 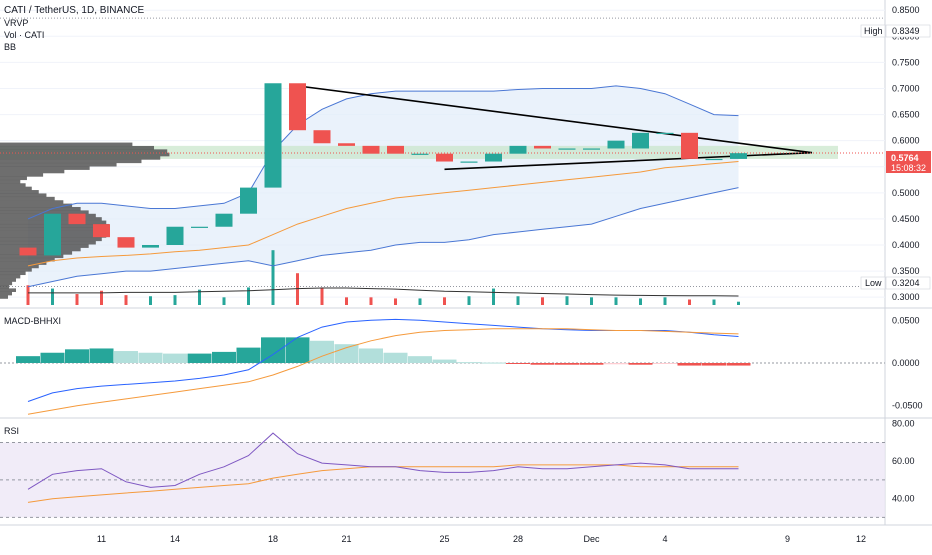 I want to click on price-tick-label: 0.8500, so click(x=906, y=10).